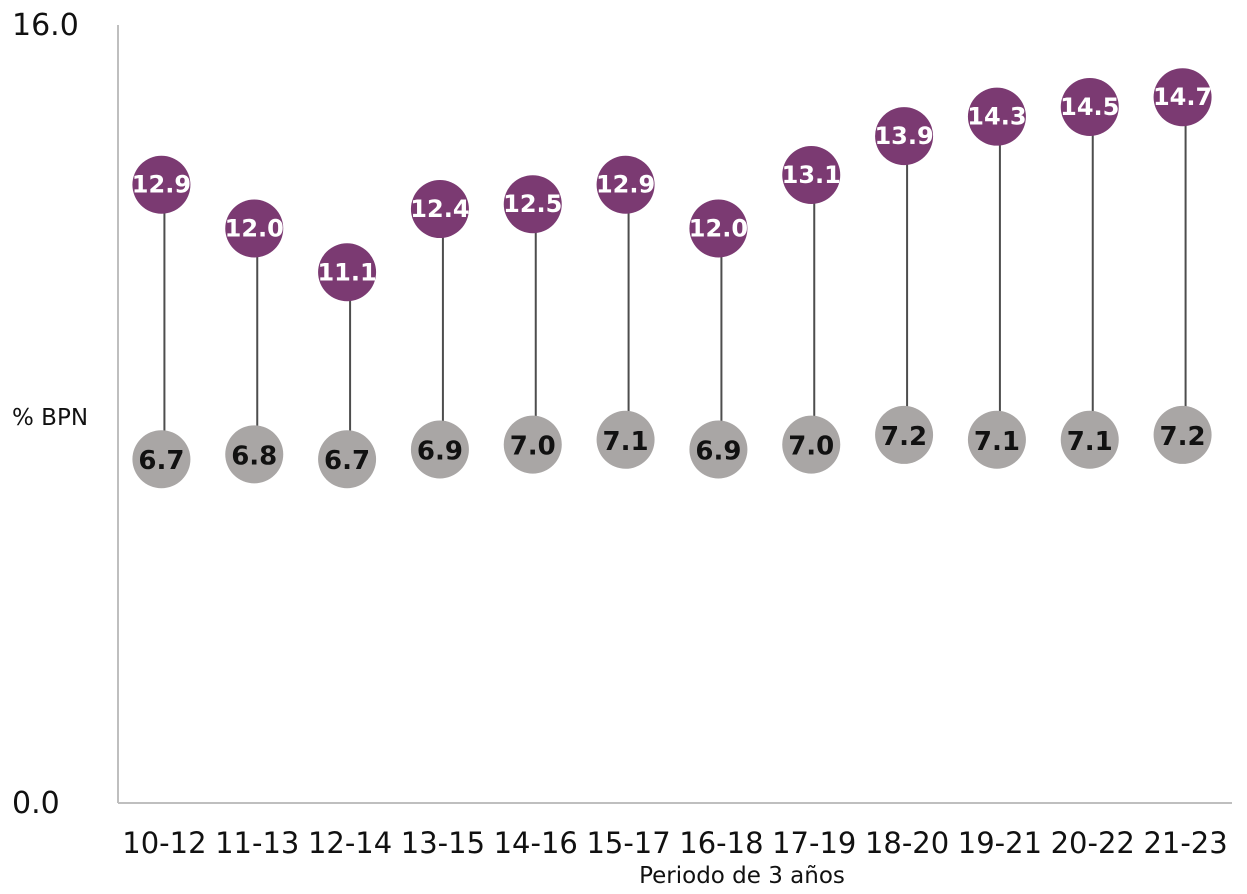 This screenshot has height=894, width=1247. I want to click on high-value-label: 14.3, so click(996, 117).